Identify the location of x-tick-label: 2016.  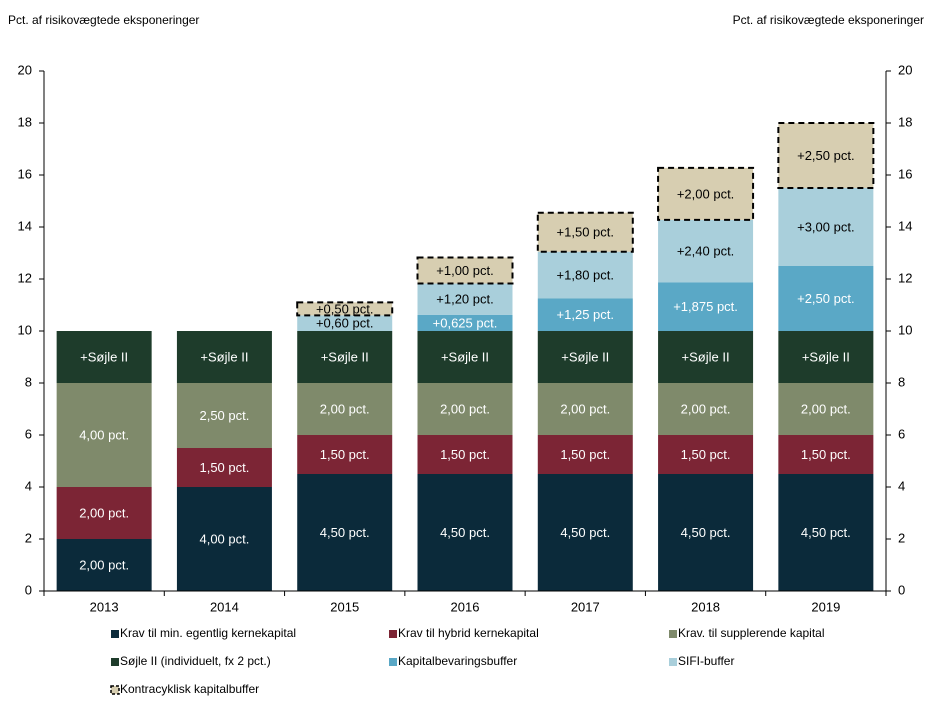
(465, 606).